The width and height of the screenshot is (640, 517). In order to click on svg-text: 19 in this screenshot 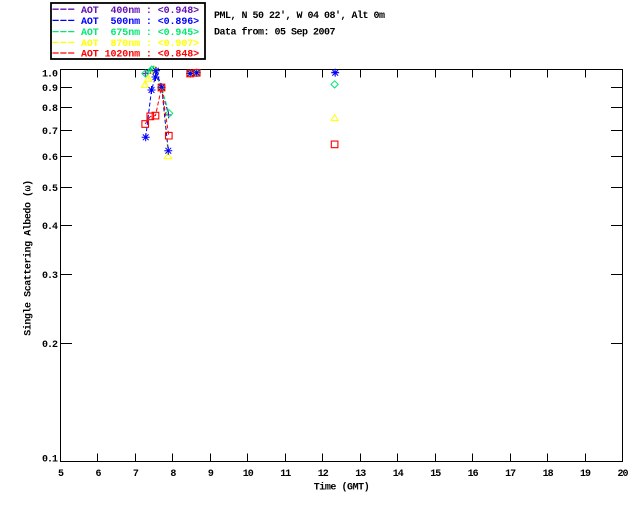, I will do `click(585, 474)`.